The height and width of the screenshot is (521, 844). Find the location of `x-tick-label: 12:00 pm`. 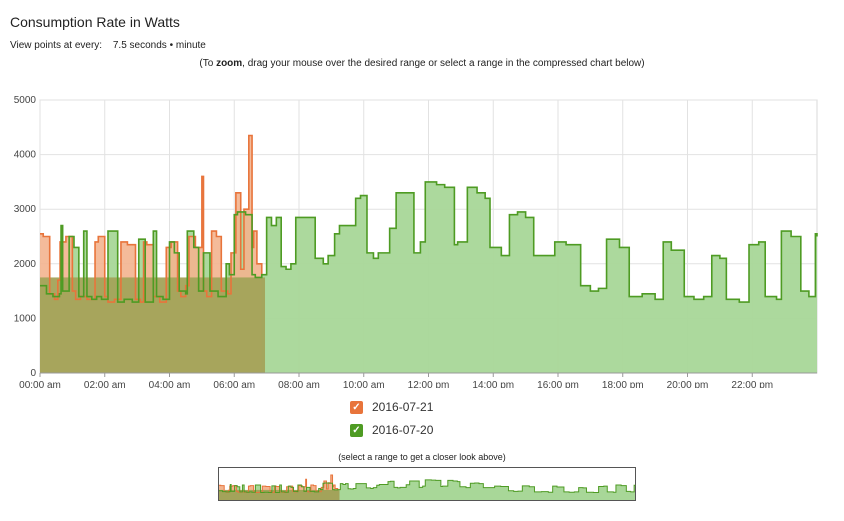

x-tick-label: 12:00 pm is located at coordinates (429, 384).